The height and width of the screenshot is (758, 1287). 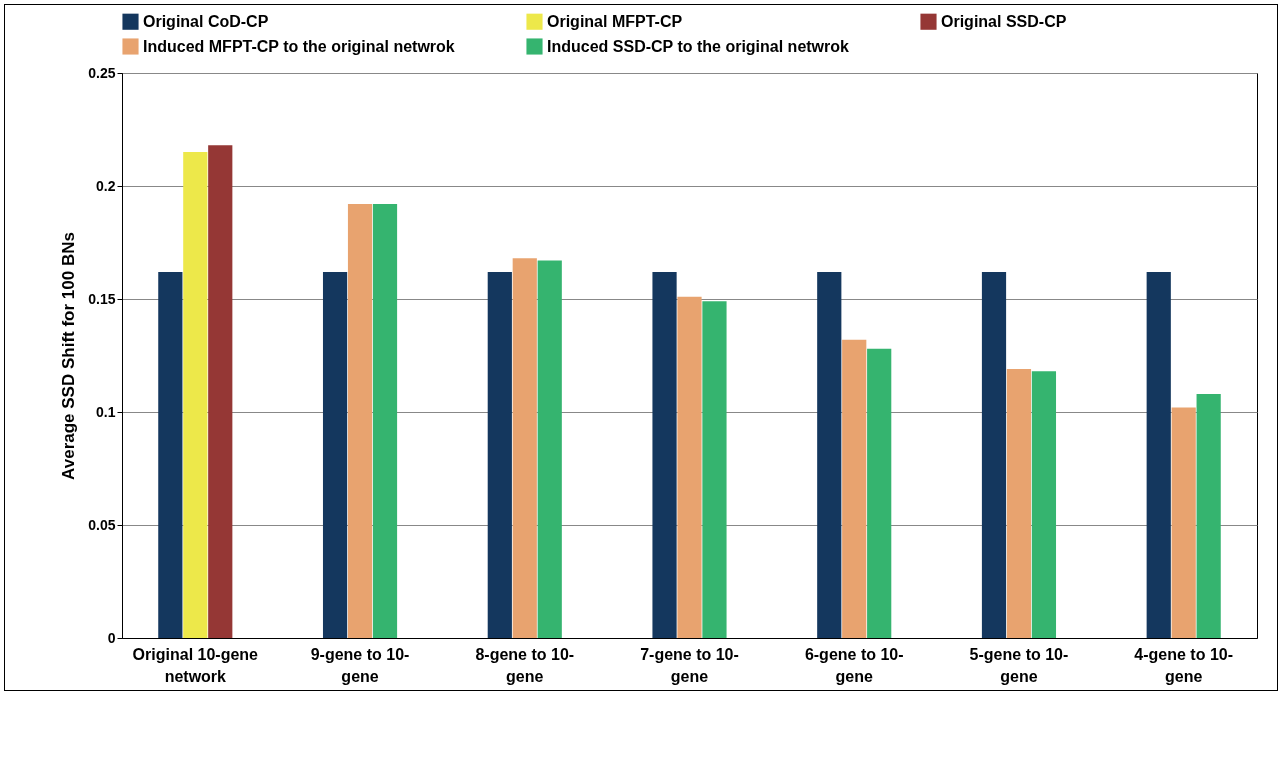 What do you see at coordinates (106, 185) in the screenshot?
I see `y-tick-label: 0.2` at bounding box center [106, 185].